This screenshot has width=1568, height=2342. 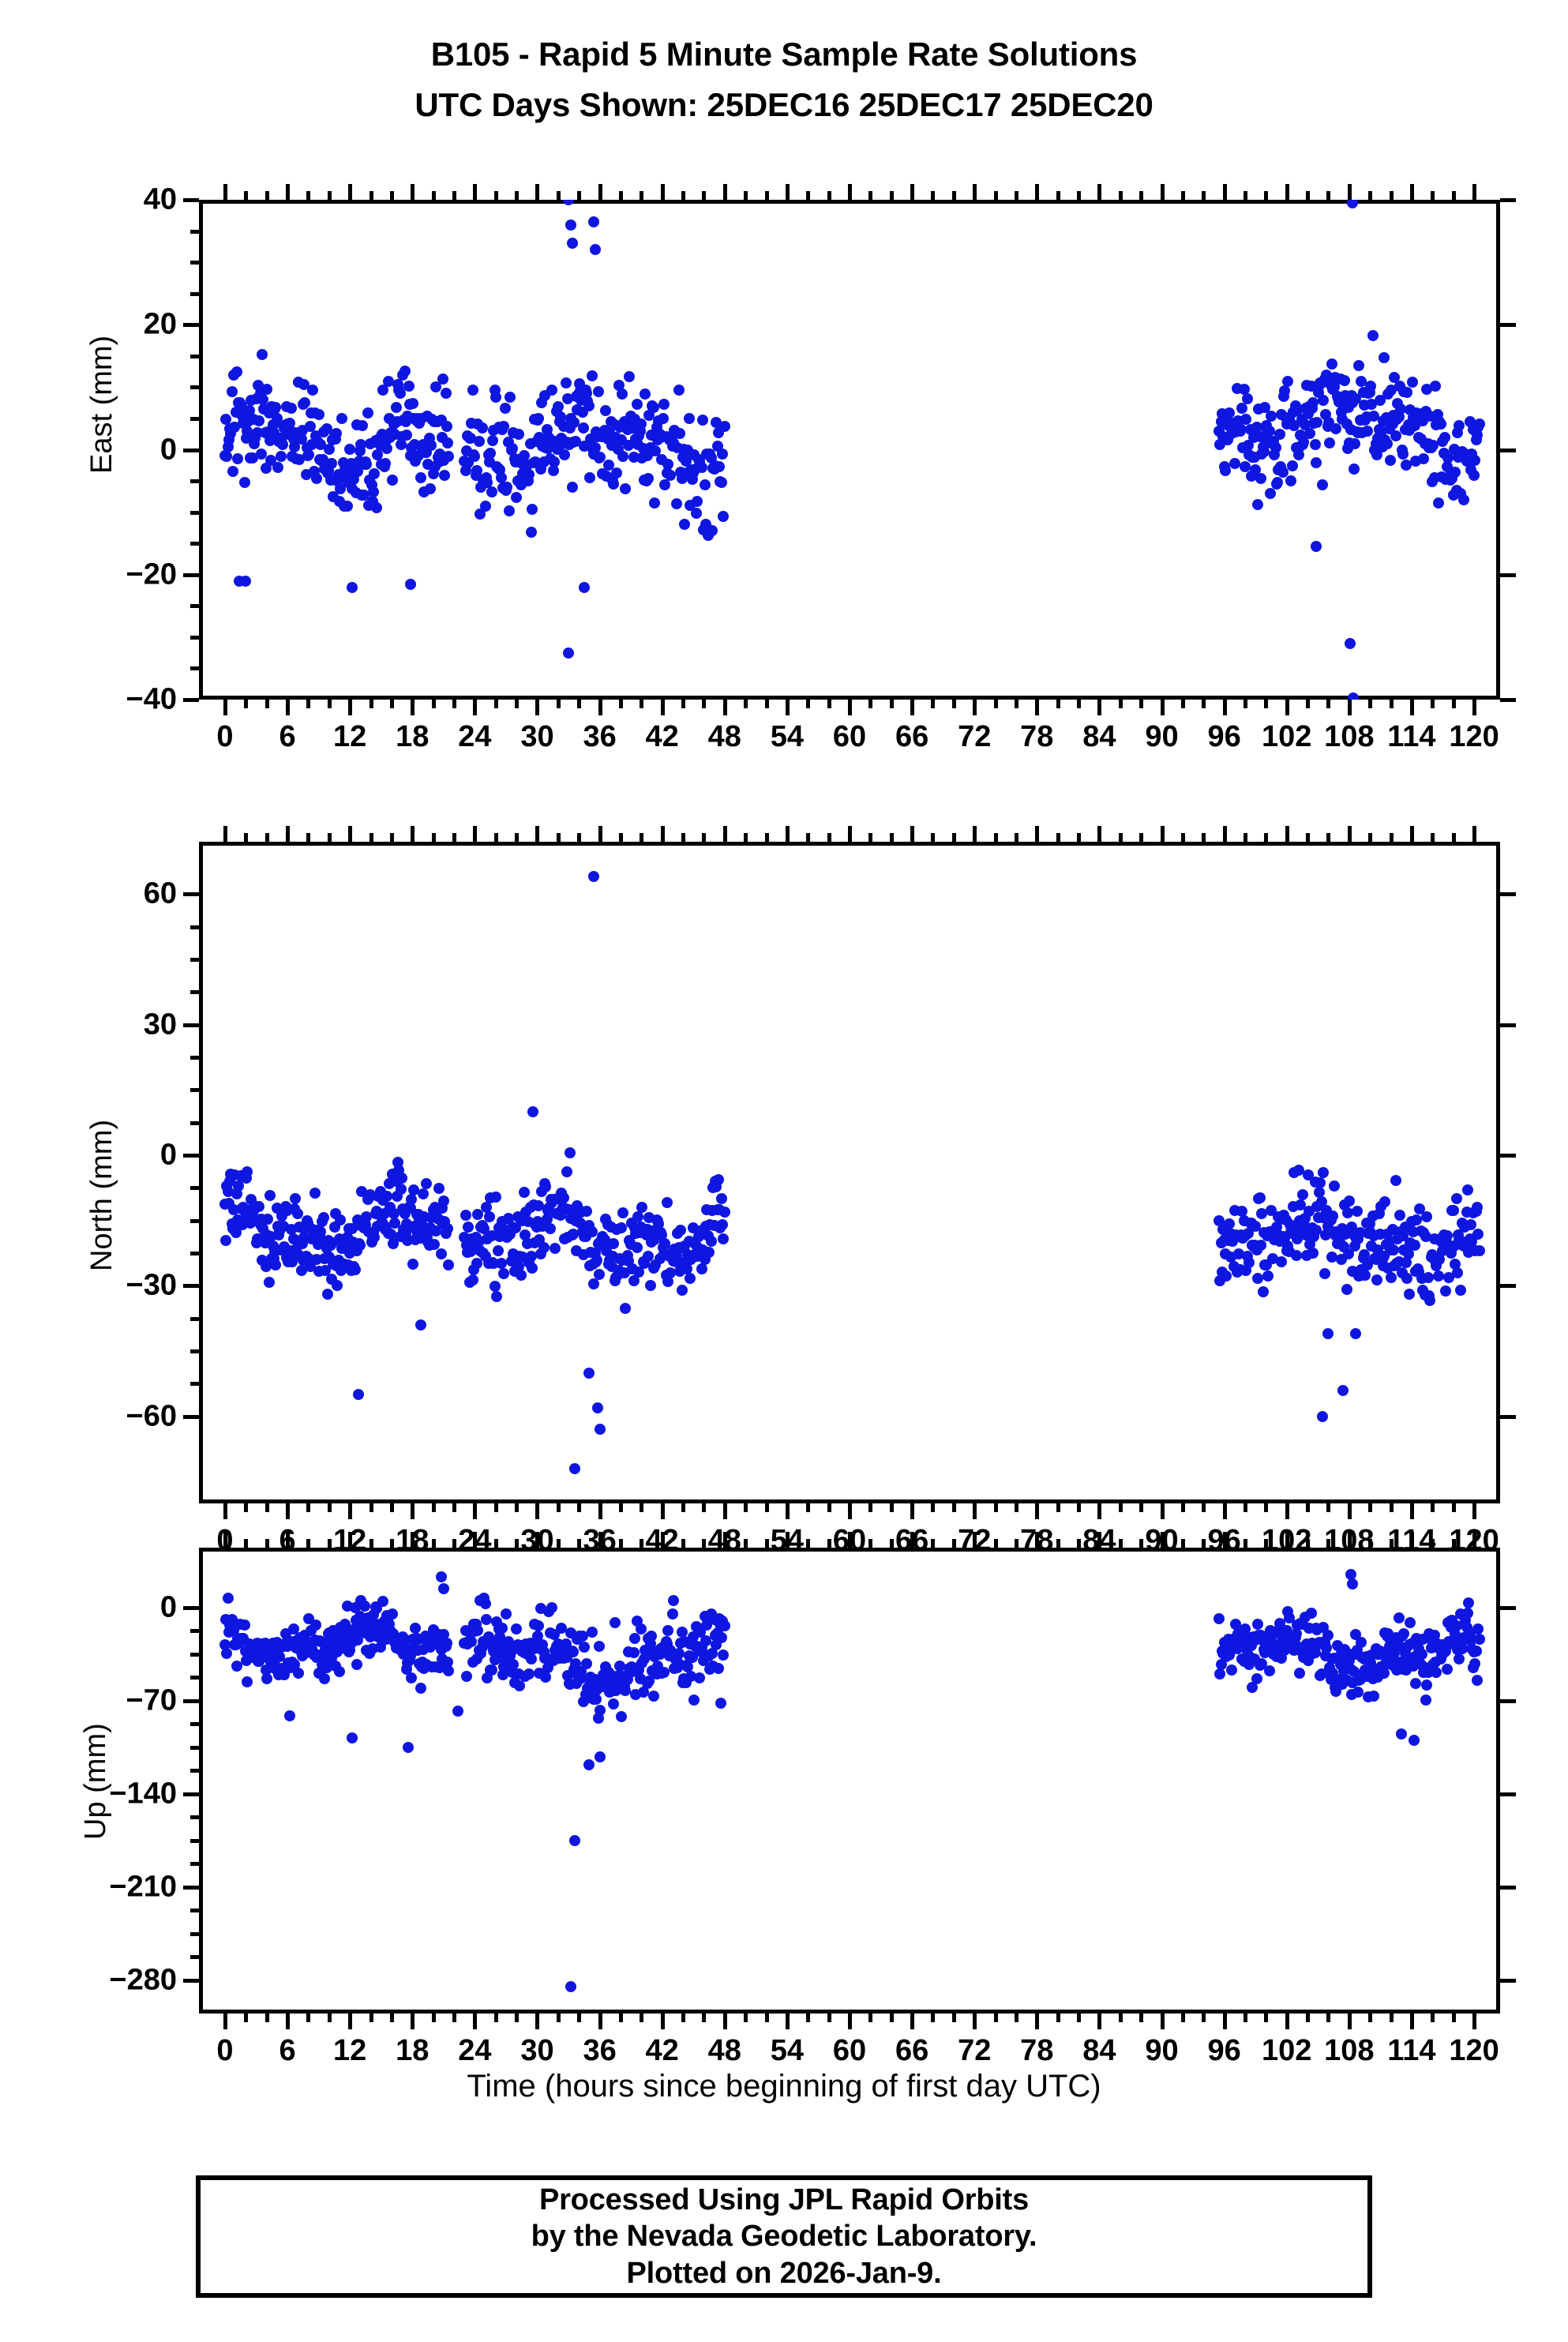 I want to click on x-tick-label: 54, so click(x=787, y=2050).